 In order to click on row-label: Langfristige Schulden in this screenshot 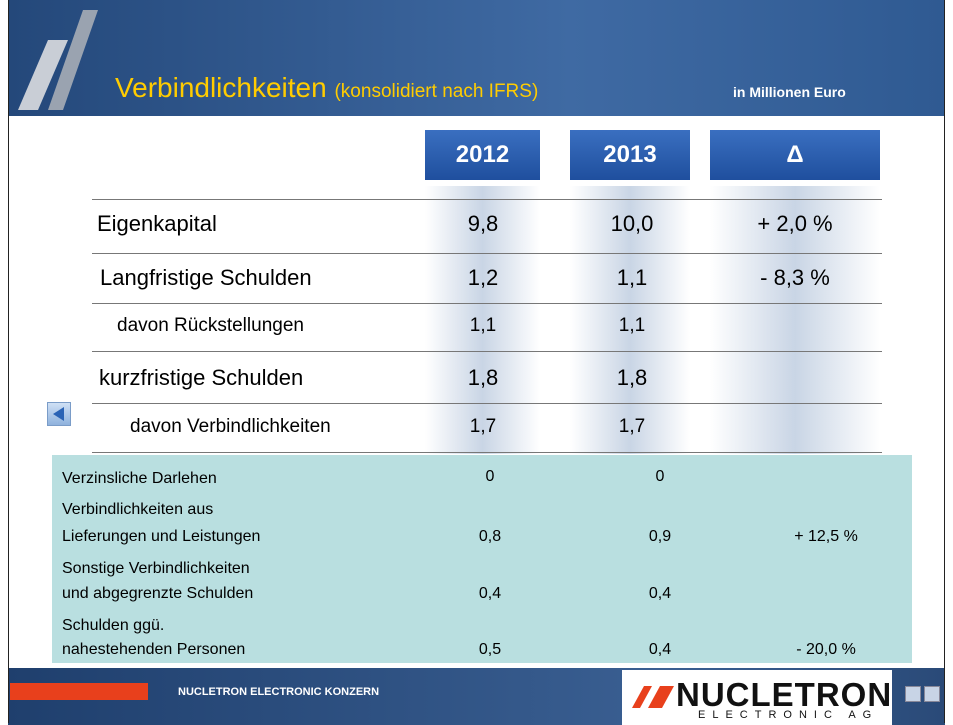, I will do `click(206, 277)`.